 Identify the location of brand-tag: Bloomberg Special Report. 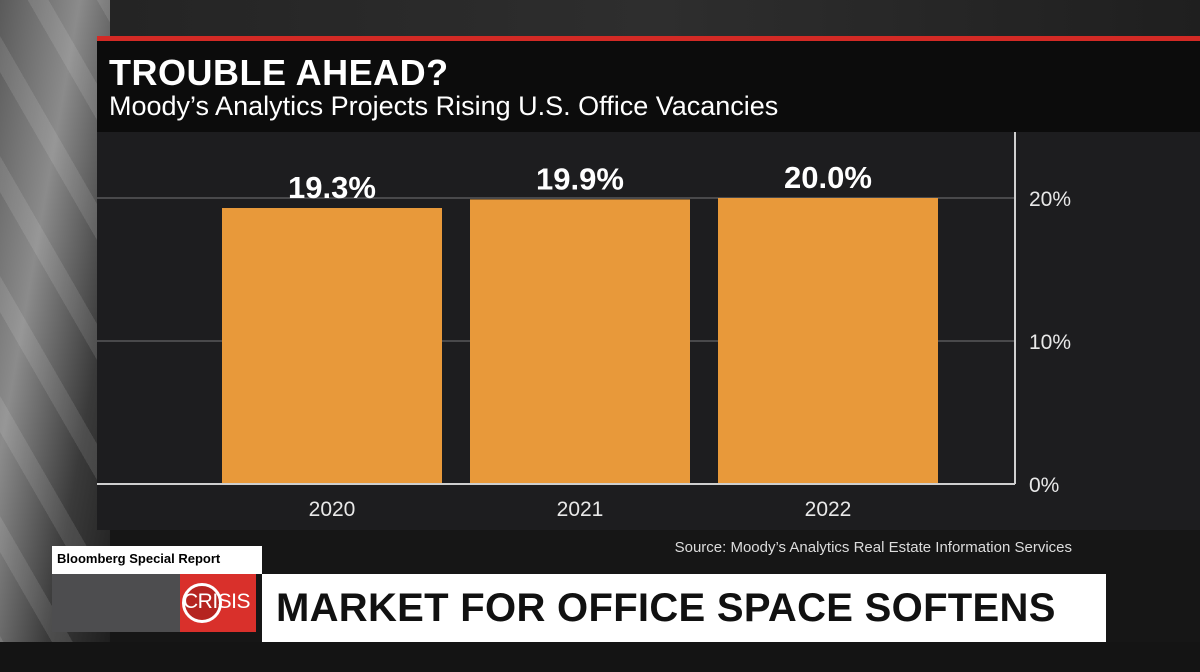
(157, 560).